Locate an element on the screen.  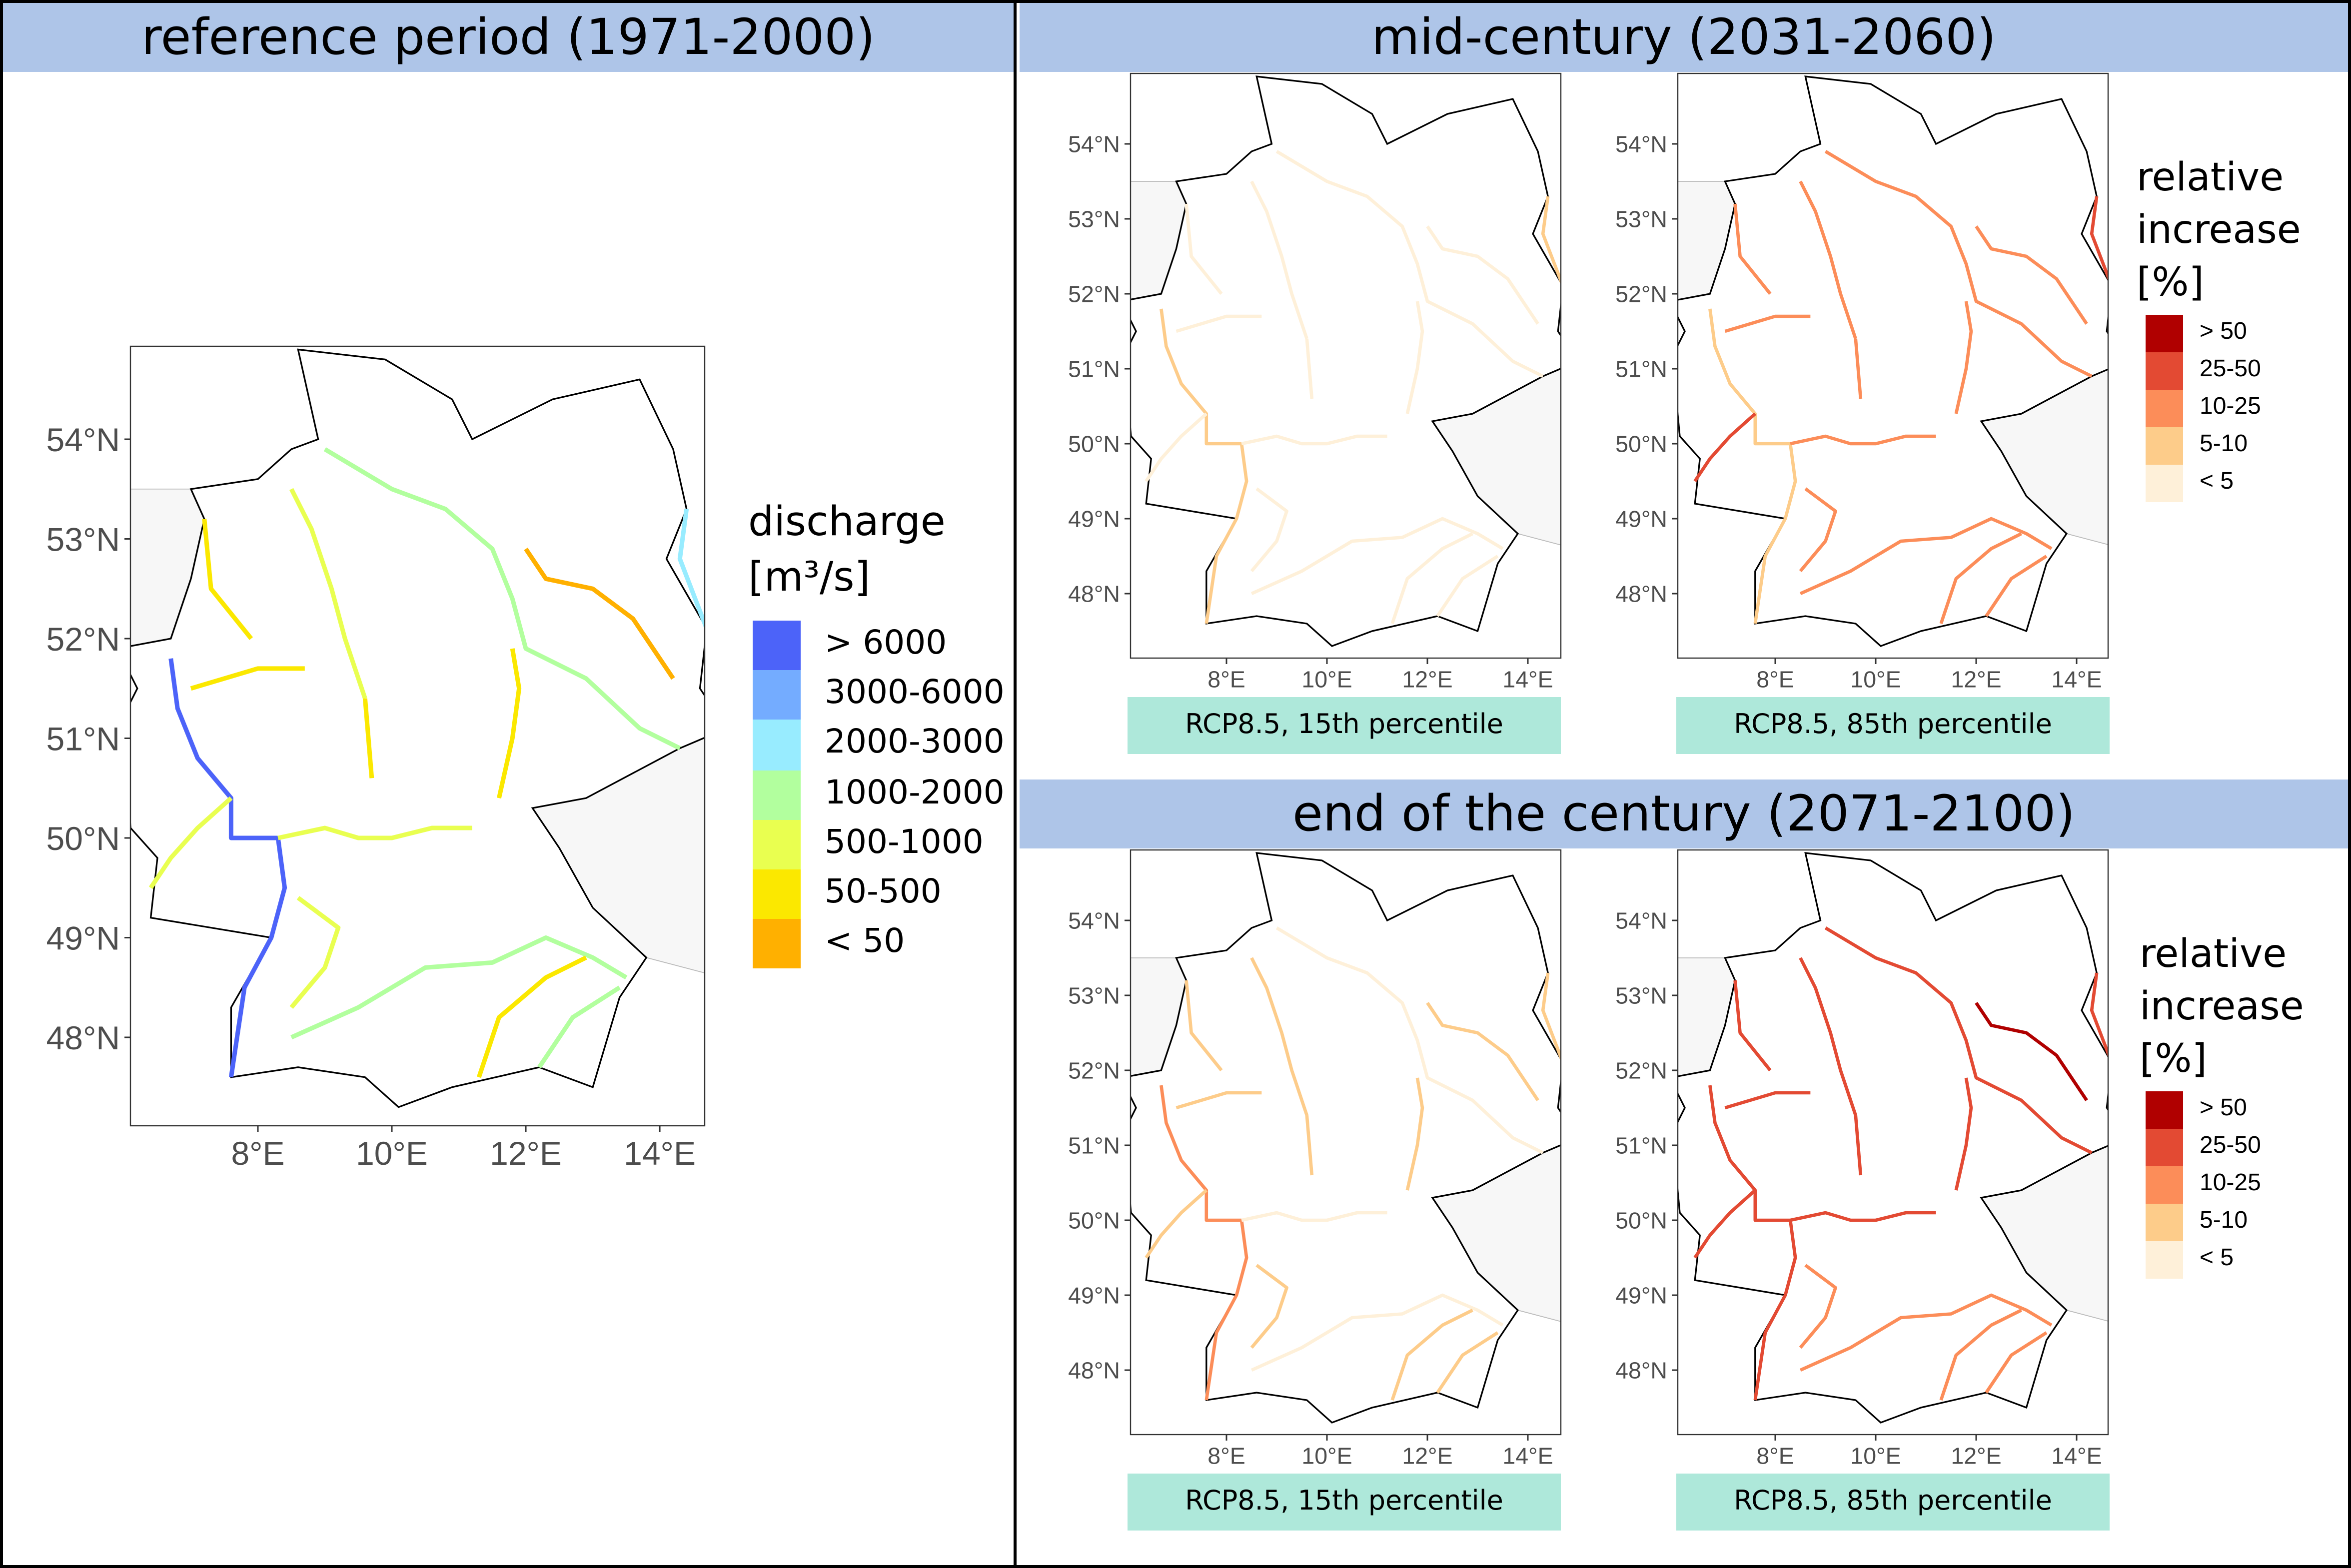
end-century-title: end of the century (2071-2100) is located at coordinates (1684, 814).